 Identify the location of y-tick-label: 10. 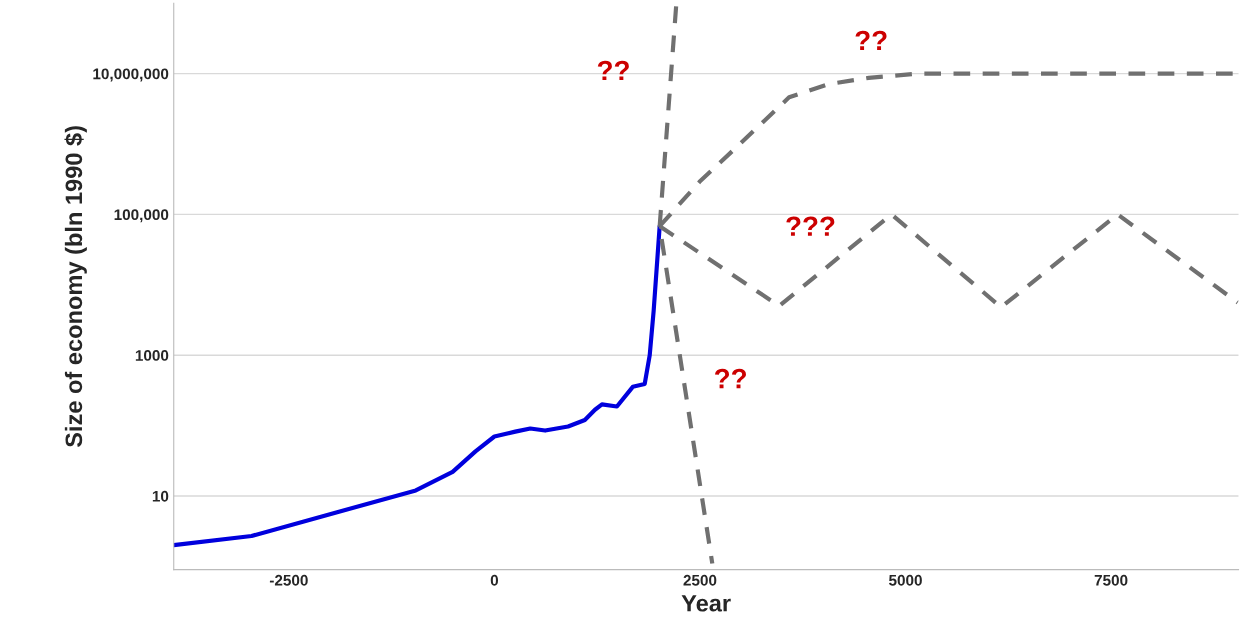
(160, 496).